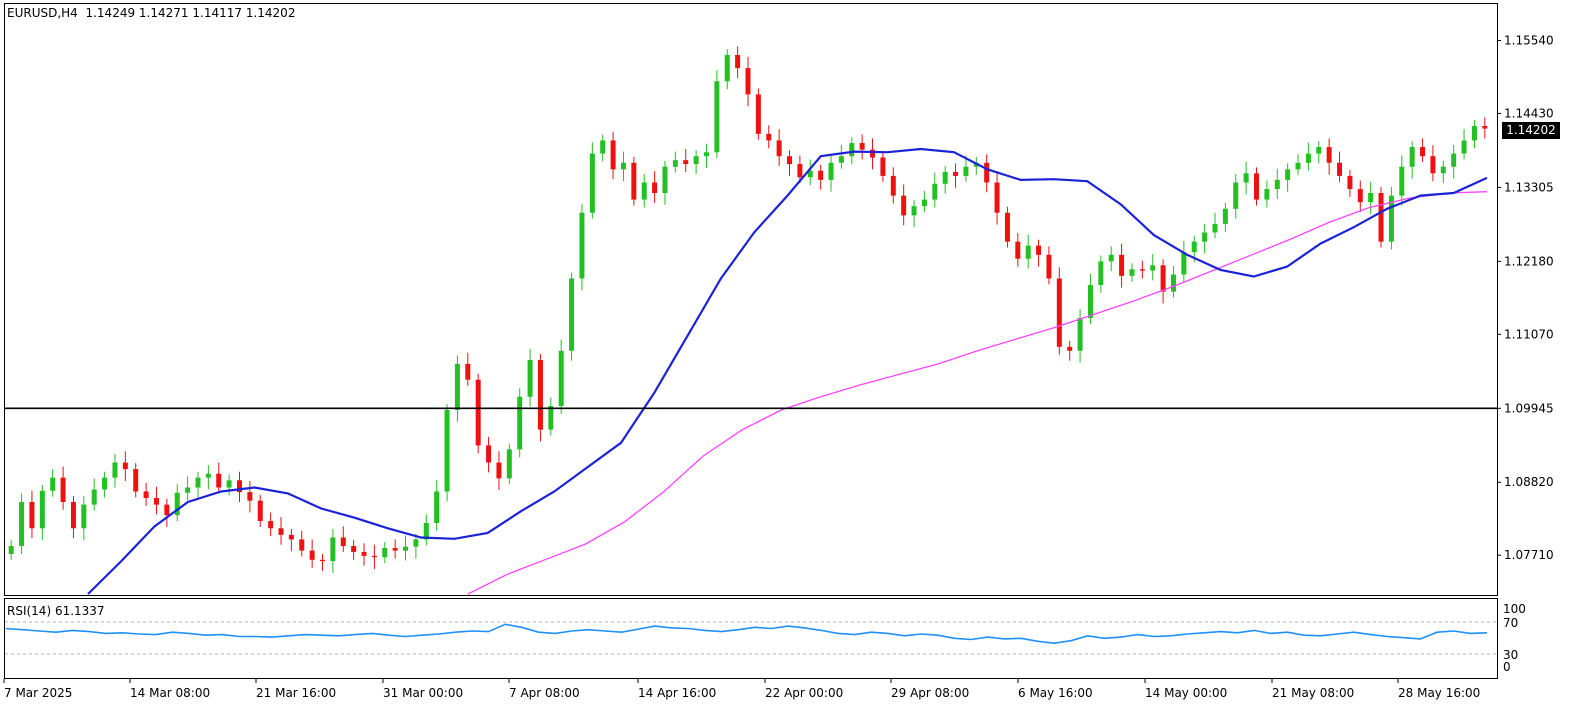 This screenshot has height=715, width=1582. What do you see at coordinates (1514, 609) in the screenshot?
I see `rsi-axis-100: 100` at bounding box center [1514, 609].